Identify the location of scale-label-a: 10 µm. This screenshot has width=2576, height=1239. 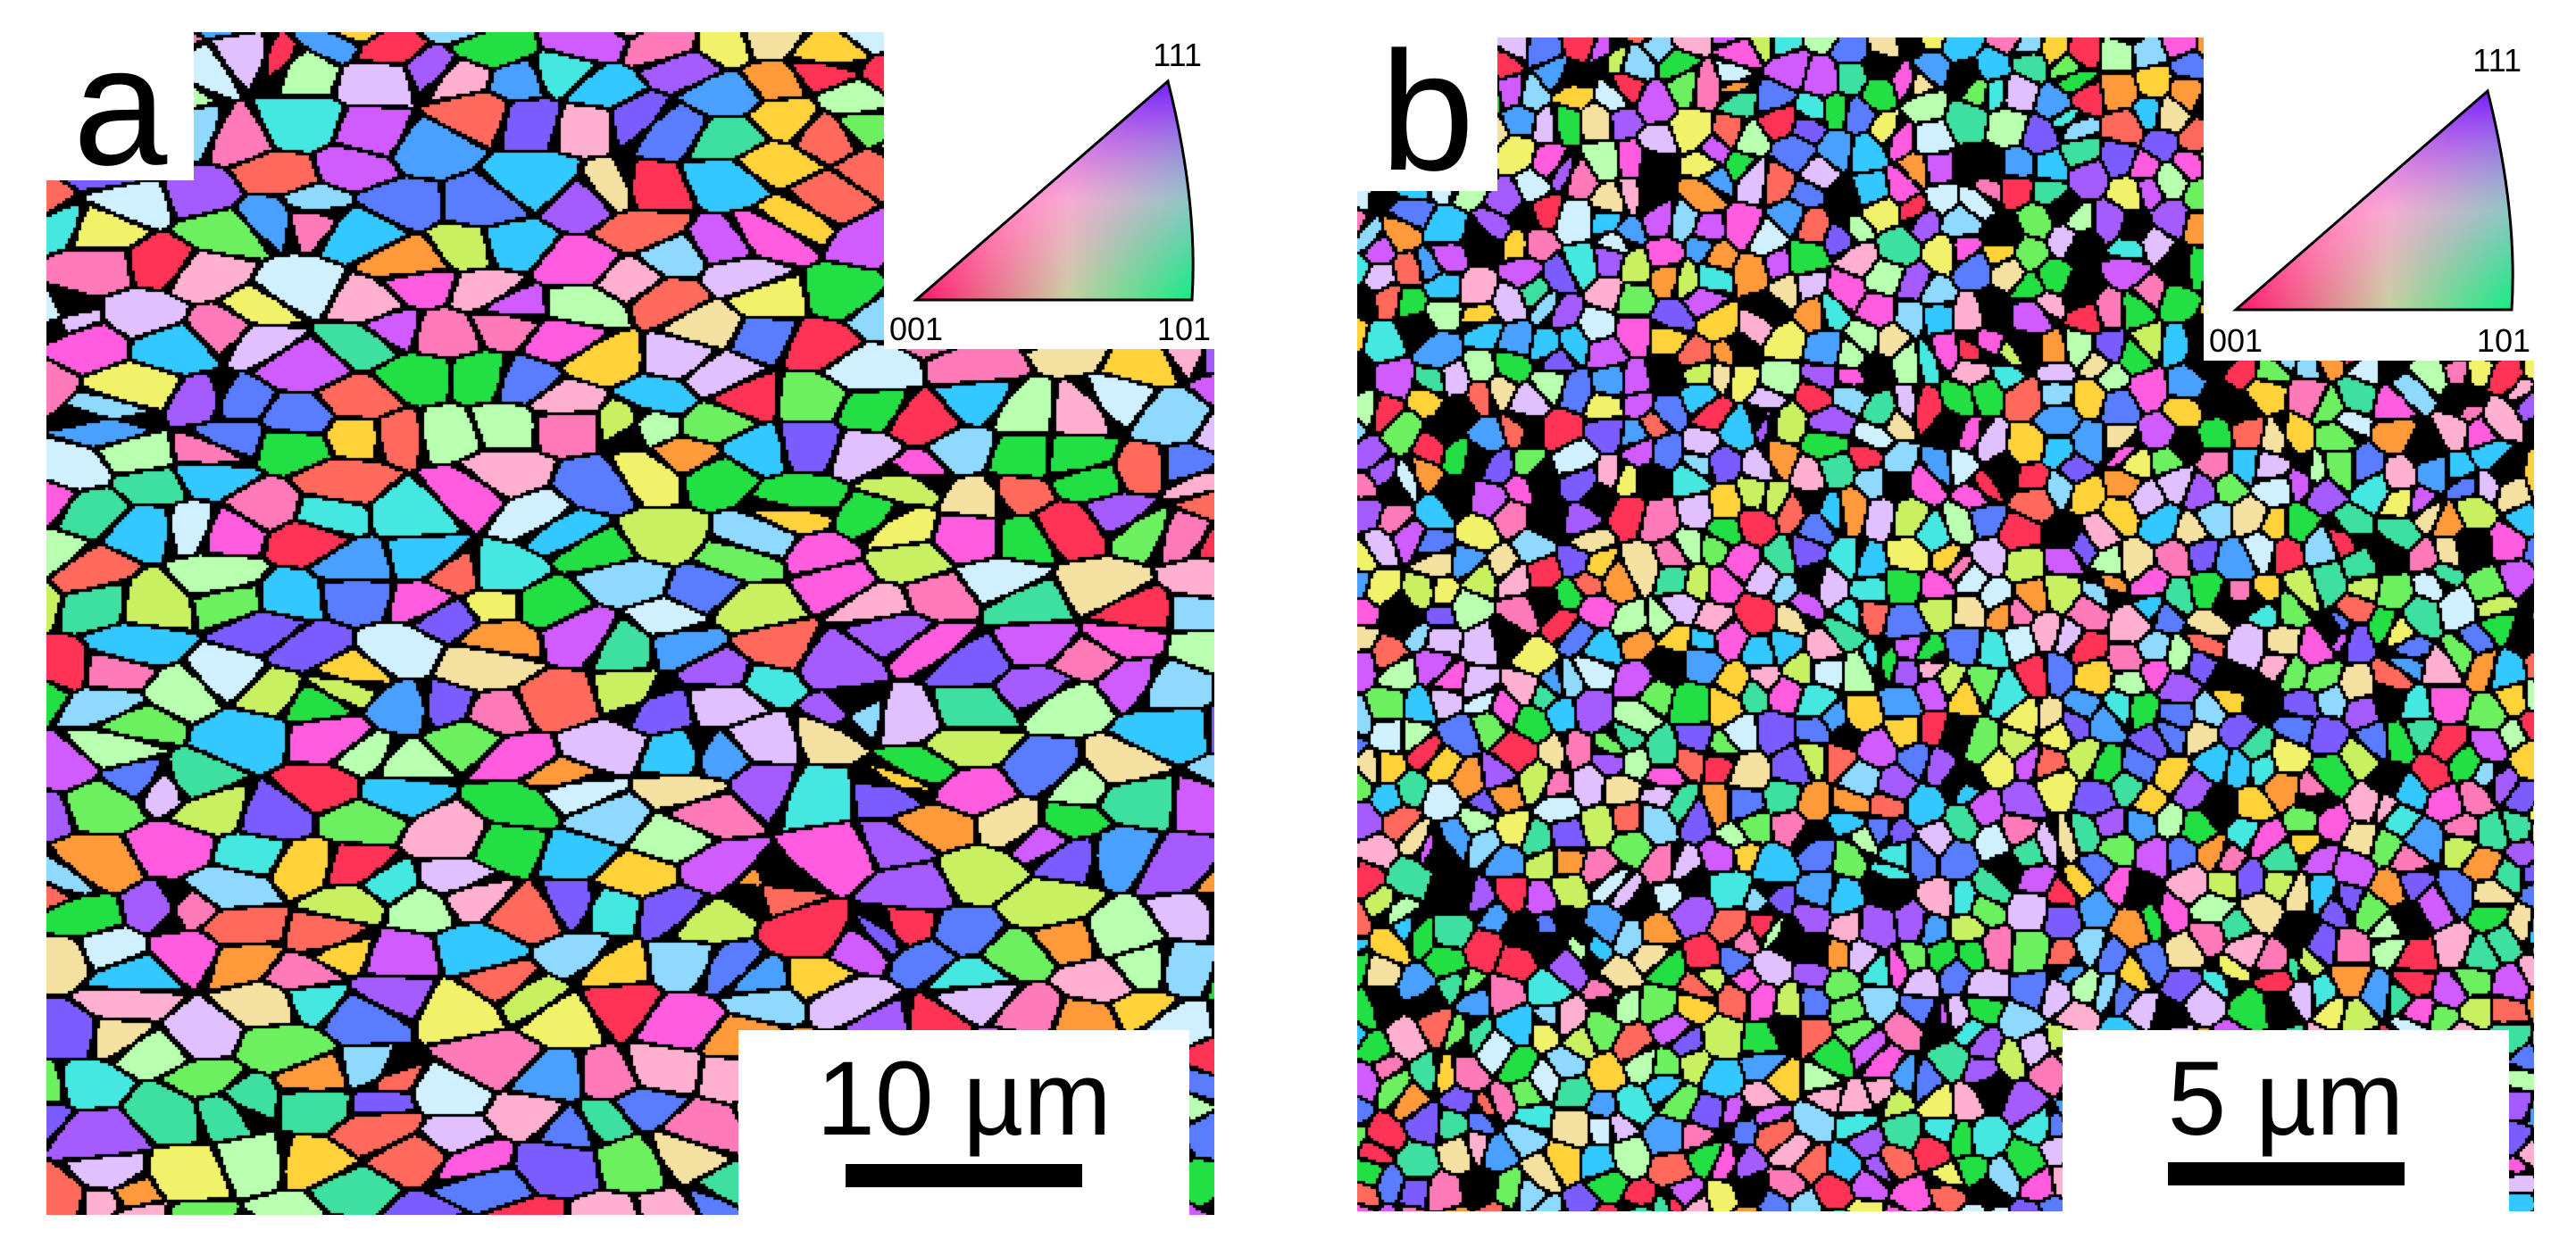
(964, 1099).